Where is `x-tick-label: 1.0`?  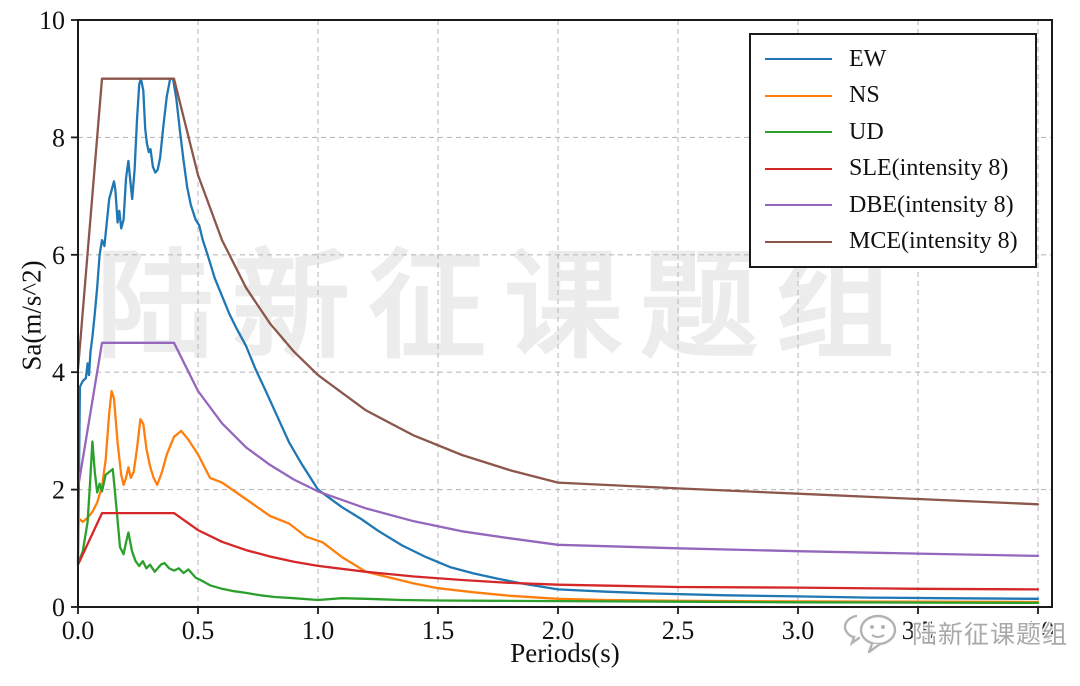
x-tick-label: 1.0 is located at coordinates (318, 630).